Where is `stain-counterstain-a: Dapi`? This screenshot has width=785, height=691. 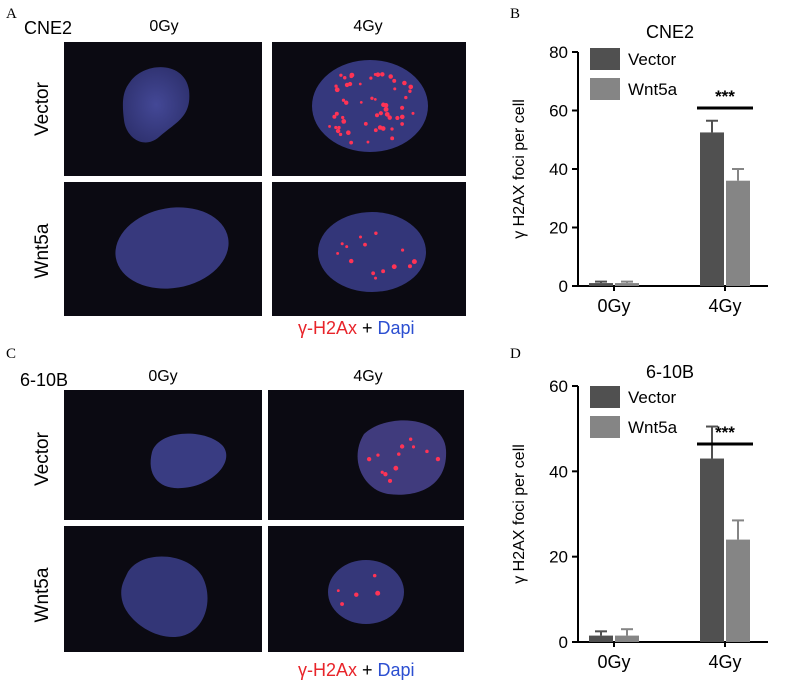 stain-counterstain-a: Dapi is located at coordinates (396, 328).